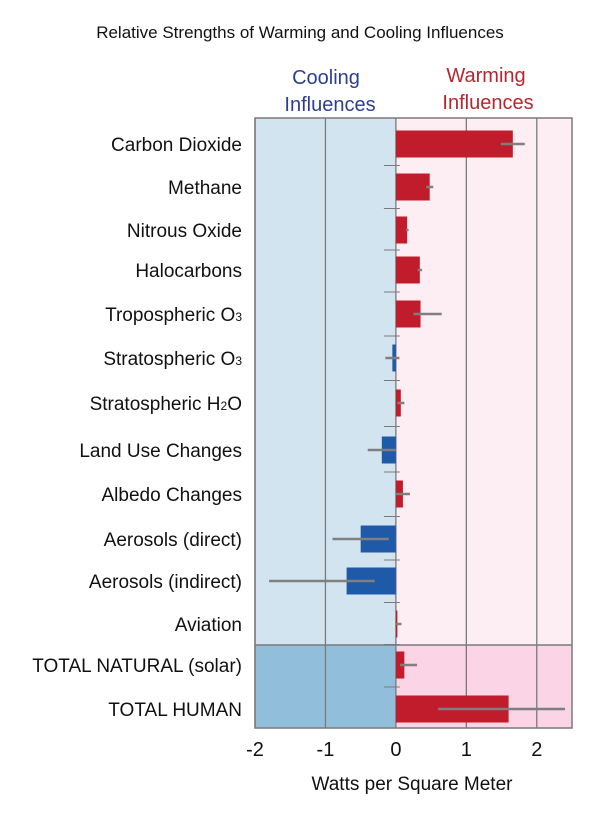 This screenshot has width=600, height=815. What do you see at coordinates (485, 76) in the screenshot?
I see `warming-header-line1: Warming` at bounding box center [485, 76].